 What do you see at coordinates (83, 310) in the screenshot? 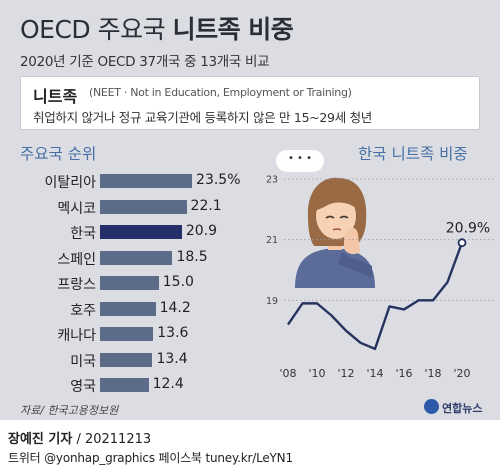
I see `bar-label: 호주` at bounding box center [83, 310].